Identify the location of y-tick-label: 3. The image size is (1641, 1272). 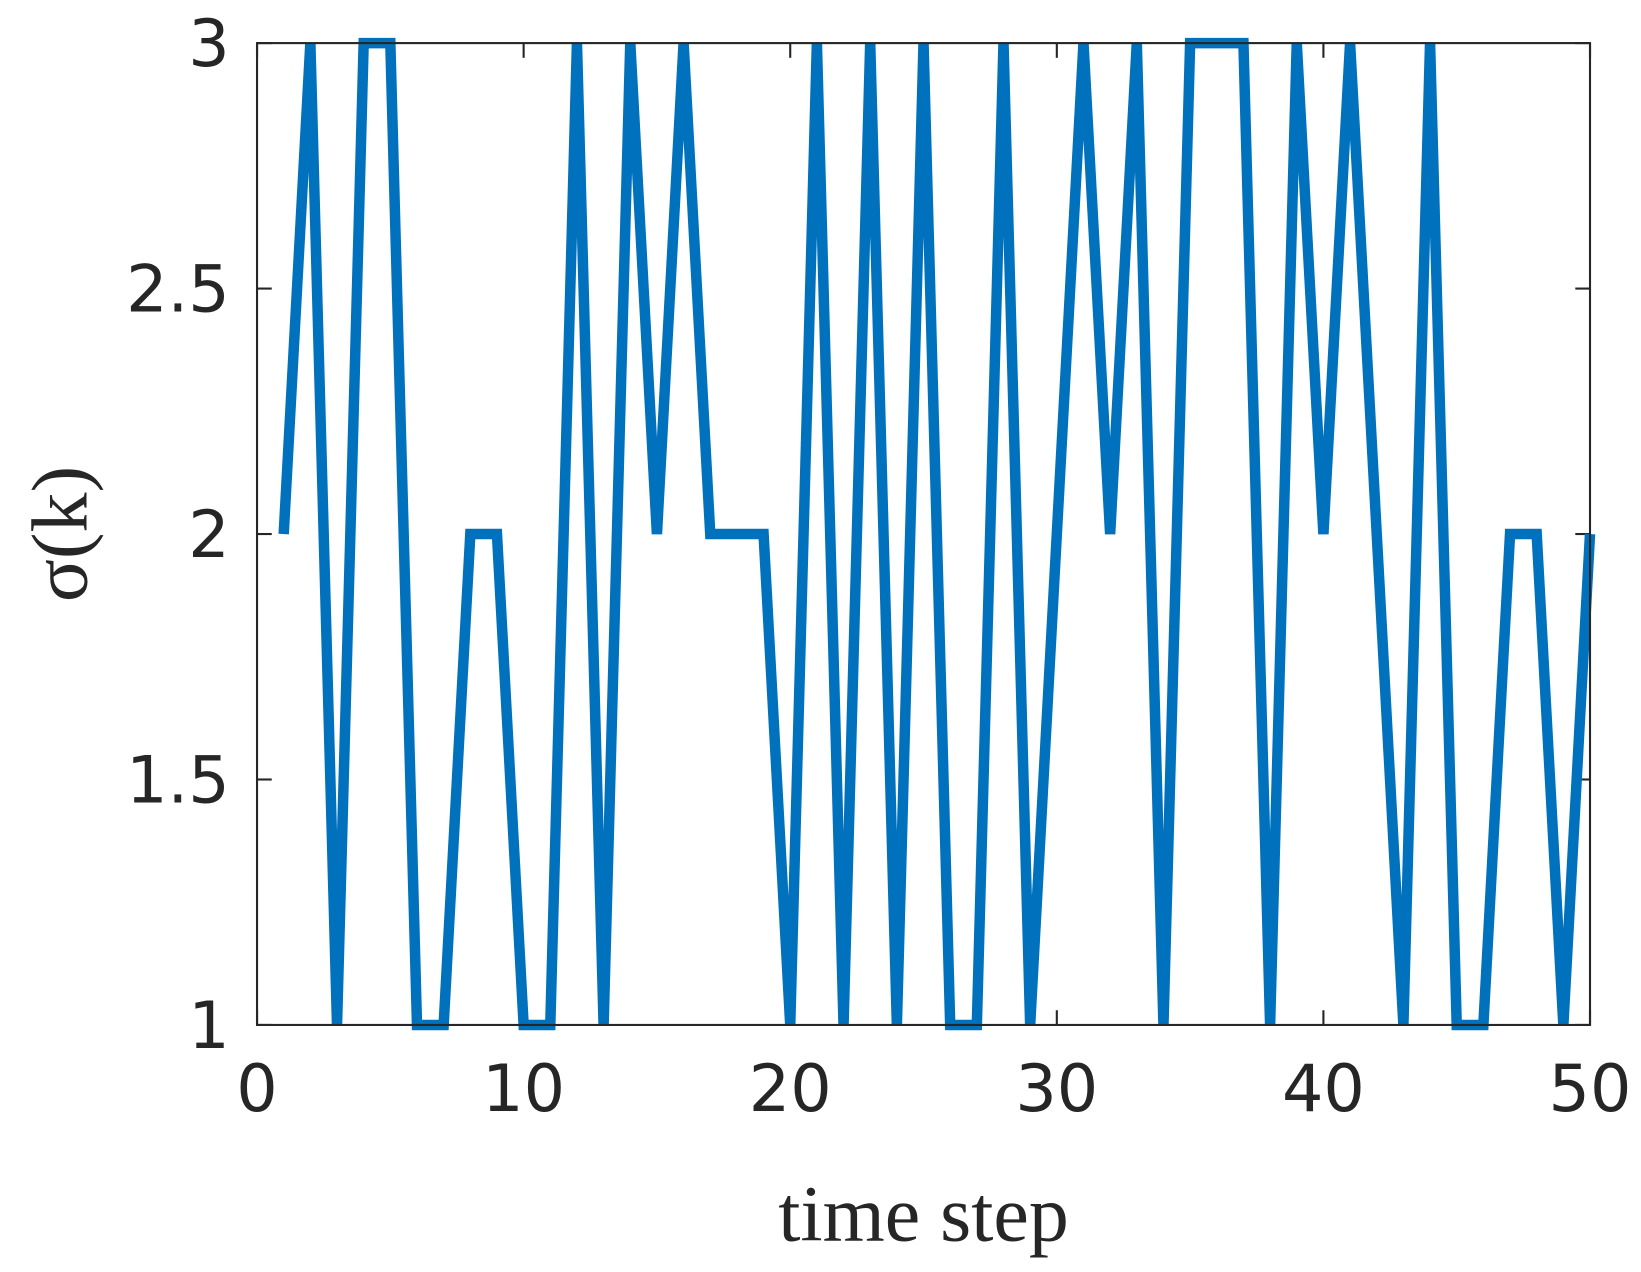
(208, 44).